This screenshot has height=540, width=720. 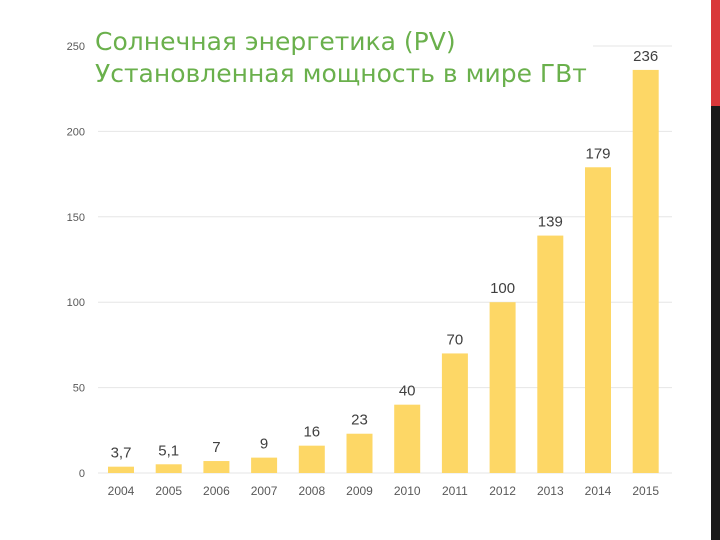 What do you see at coordinates (341, 73) in the screenshot?
I see `title-line-2: Установленная мощность в мире ГВт` at bounding box center [341, 73].